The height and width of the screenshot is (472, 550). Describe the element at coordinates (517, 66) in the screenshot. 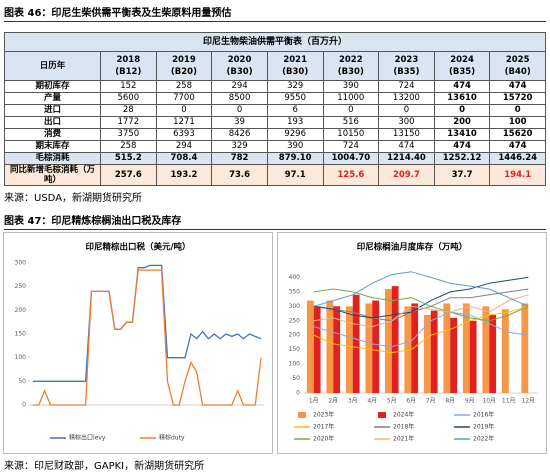

I see `header-cell: 2025 (B40)` at that location.